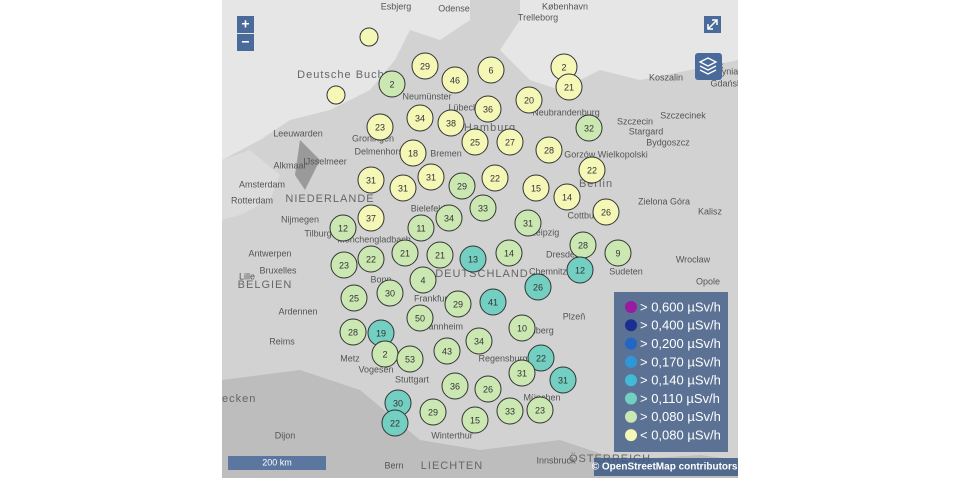  I want to click on cluster-count: 19, so click(381, 333).